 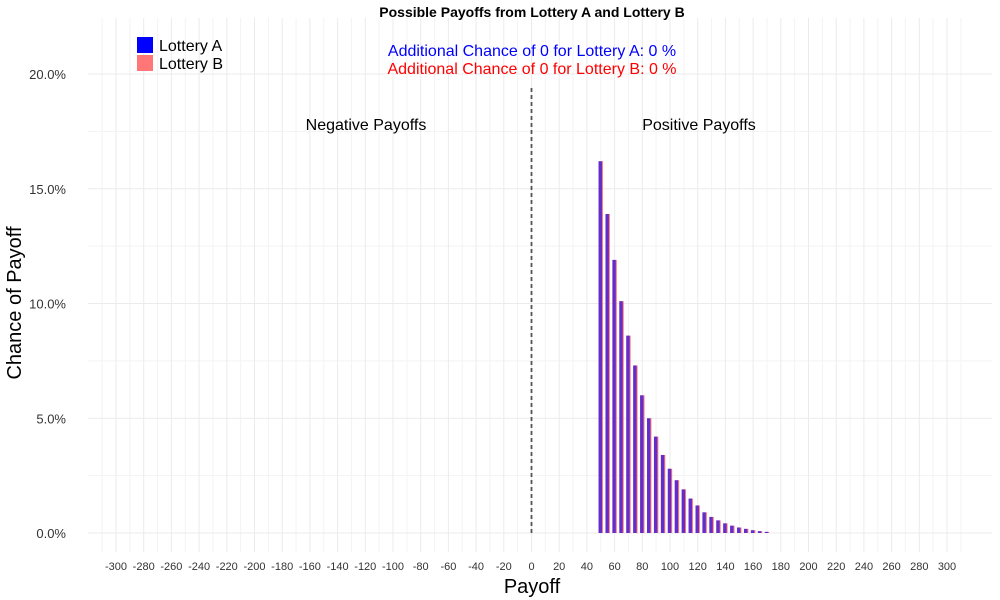 I want to click on x-tick-label: 20, so click(x=559, y=567).